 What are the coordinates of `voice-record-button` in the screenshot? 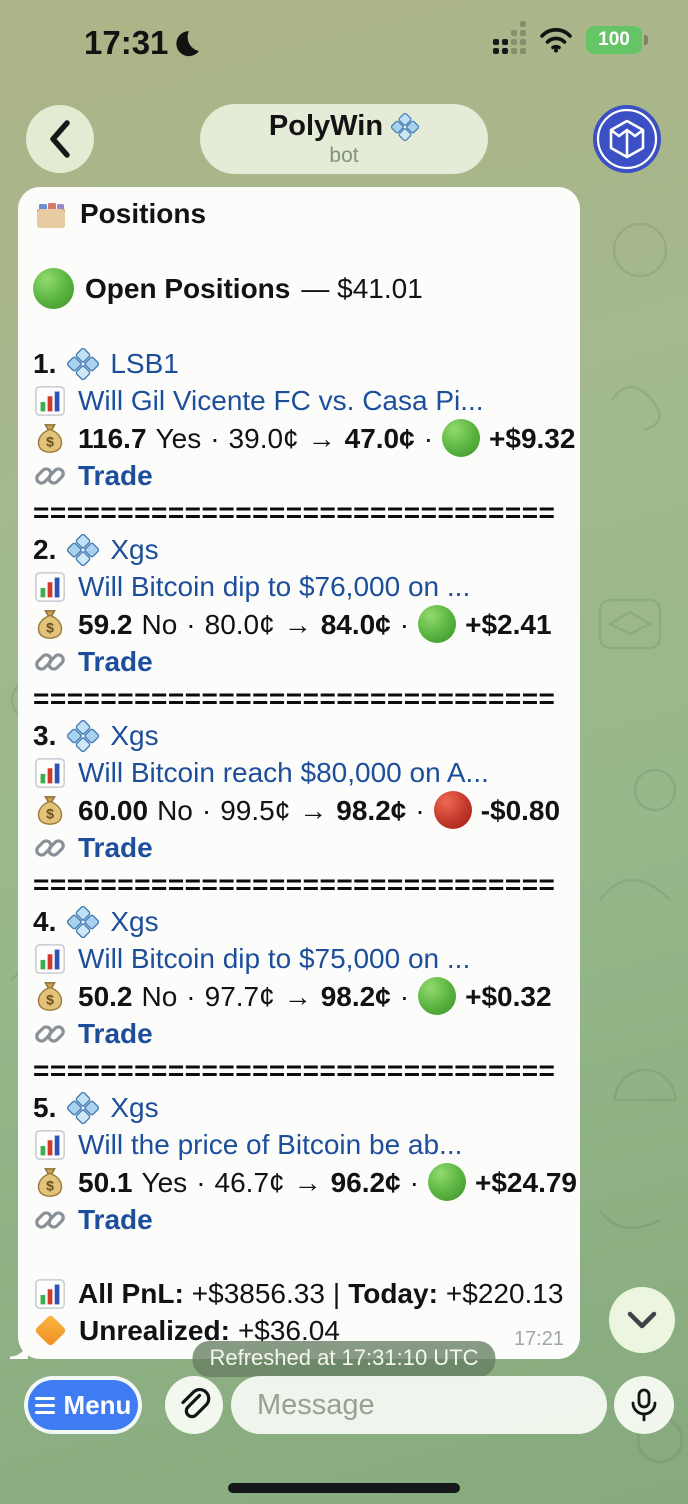 It's located at (644, 1405).